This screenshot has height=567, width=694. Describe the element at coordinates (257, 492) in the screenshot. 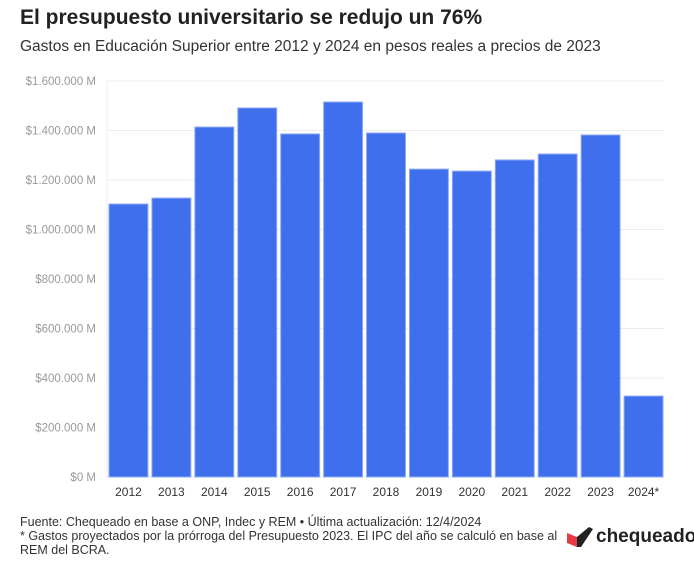

I see `x-tick-label: 2015` at that location.